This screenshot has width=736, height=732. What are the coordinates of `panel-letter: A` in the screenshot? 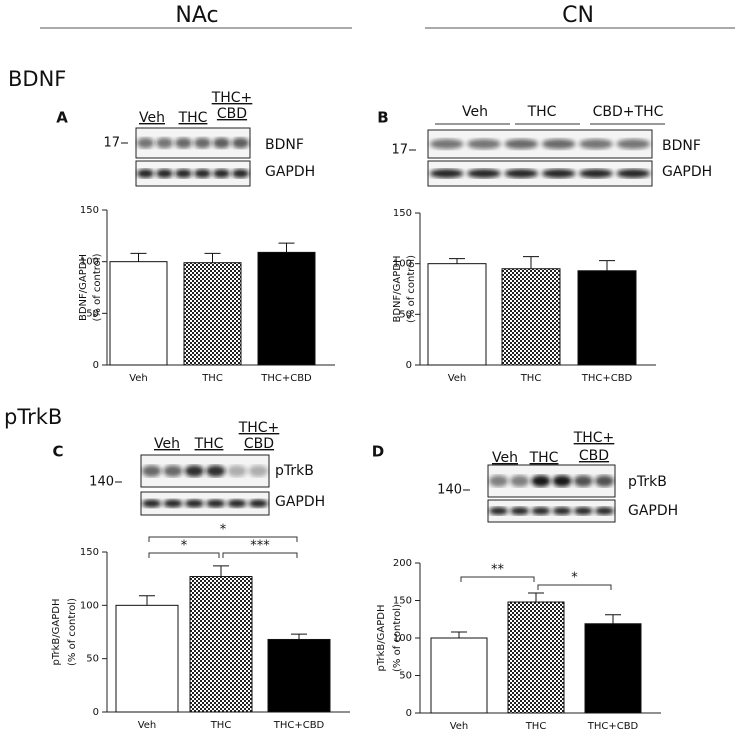 It's located at (62, 118).